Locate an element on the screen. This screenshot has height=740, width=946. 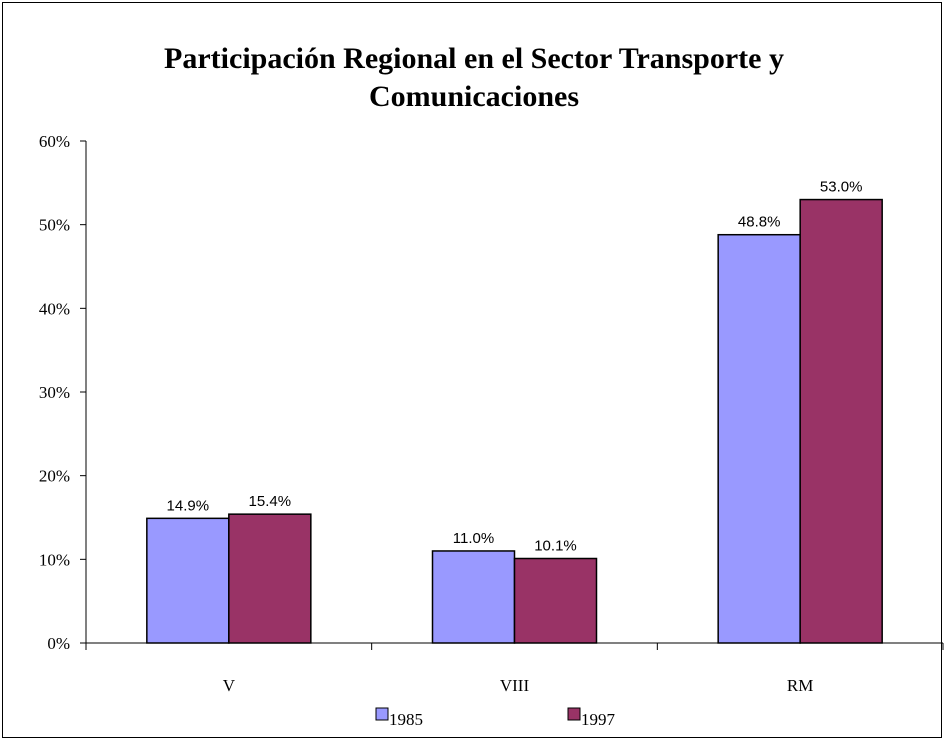
data-label: 14.9% is located at coordinates (188, 505).